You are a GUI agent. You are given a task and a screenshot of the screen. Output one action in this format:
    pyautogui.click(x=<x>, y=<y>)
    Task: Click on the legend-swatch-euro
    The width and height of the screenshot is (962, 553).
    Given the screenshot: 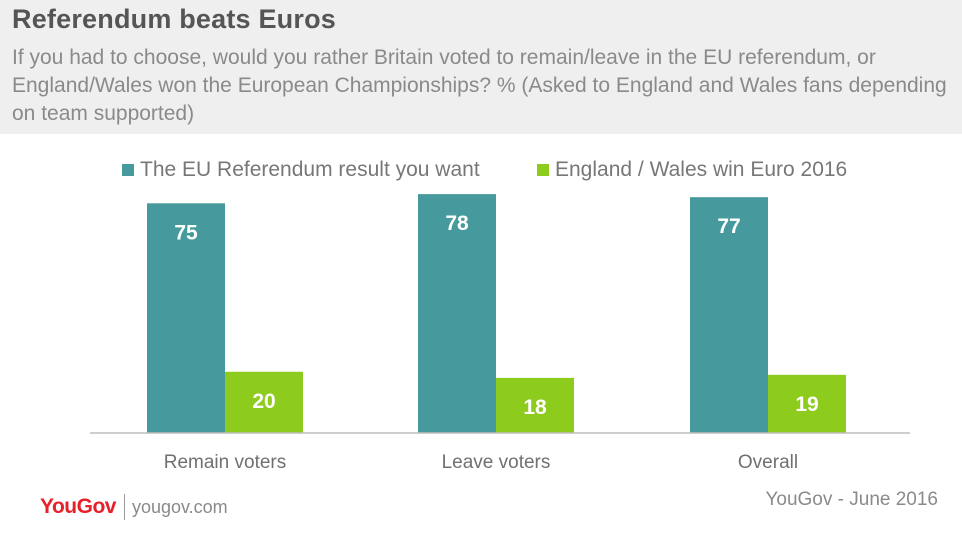 What is the action you would take?
    pyautogui.click(x=543, y=170)
    